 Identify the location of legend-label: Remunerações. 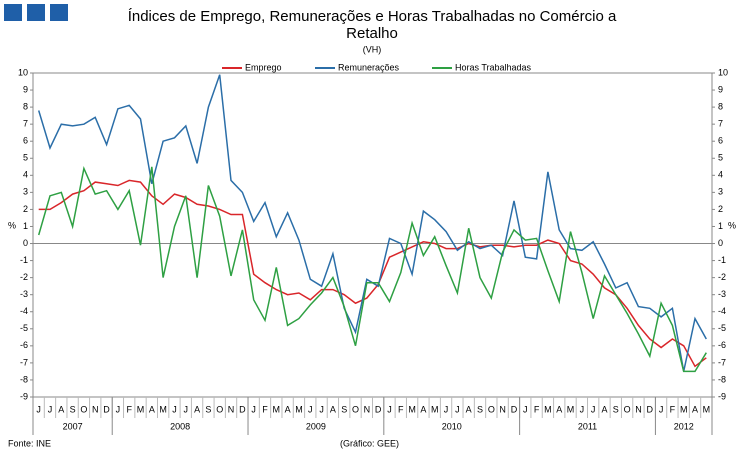
(369, 67).